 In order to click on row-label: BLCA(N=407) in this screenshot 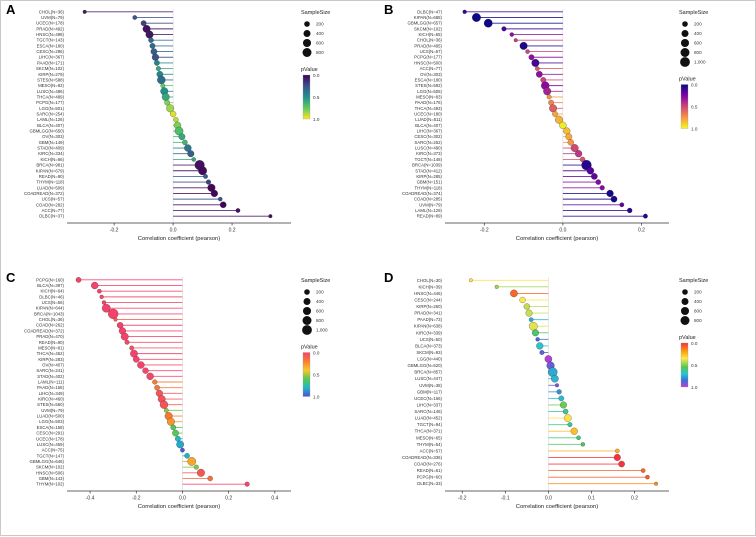, I will do `click(428, 125)`.